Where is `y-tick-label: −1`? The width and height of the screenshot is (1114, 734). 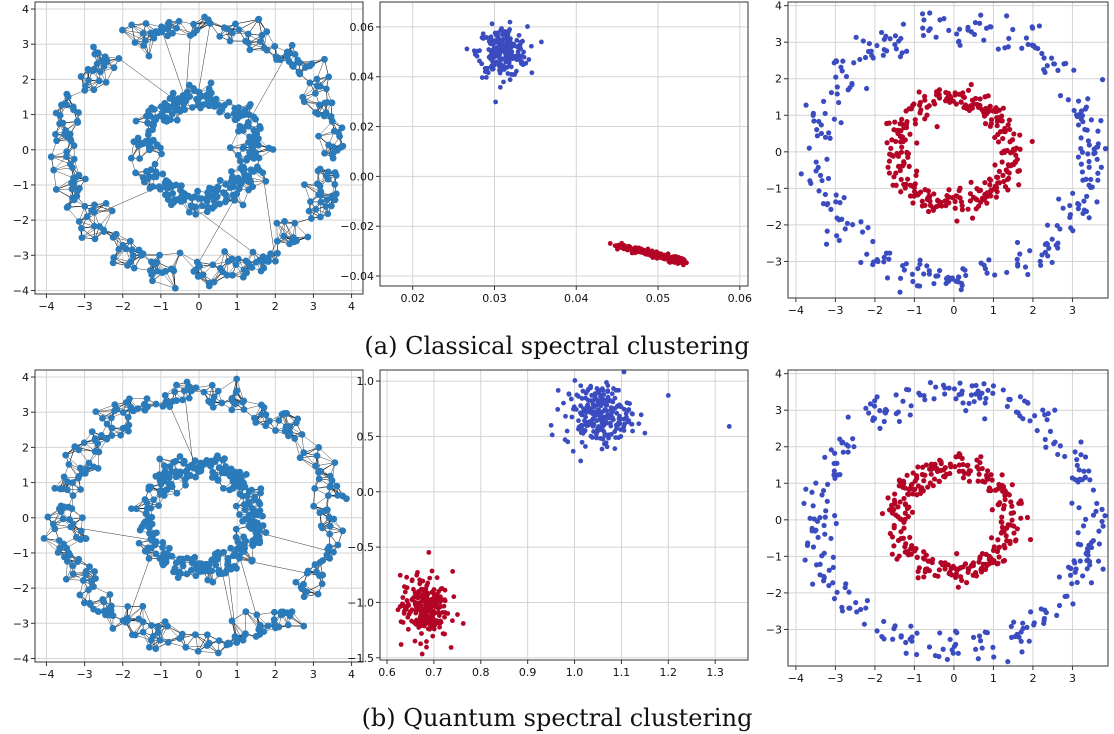
y-tick-label: −1 is located at coordinates (21, 185).